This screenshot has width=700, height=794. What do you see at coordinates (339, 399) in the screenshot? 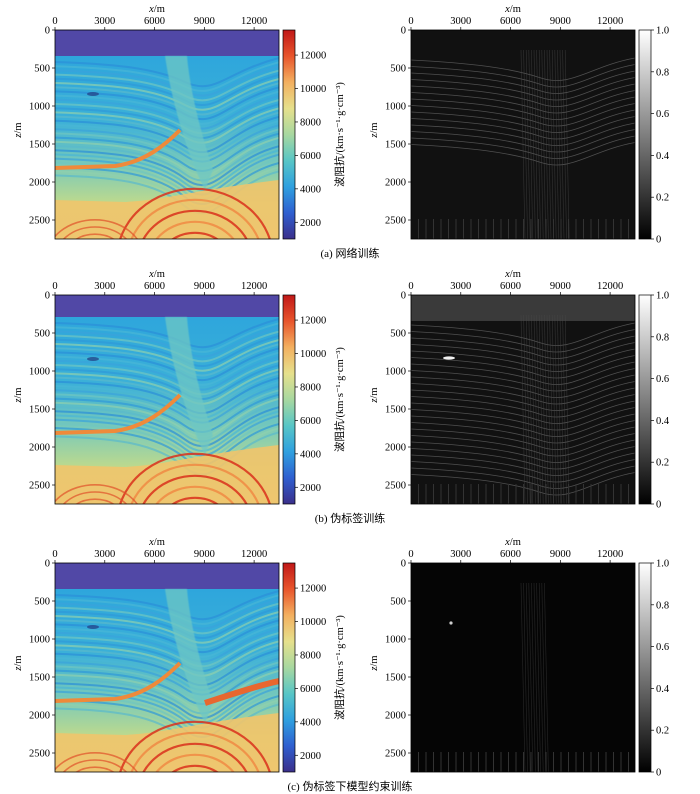
I see `r1-left-colorbar-label: 波阻抗/(km·s⁻¹·g·cm⁻³)` at bounding box center [339, 399].